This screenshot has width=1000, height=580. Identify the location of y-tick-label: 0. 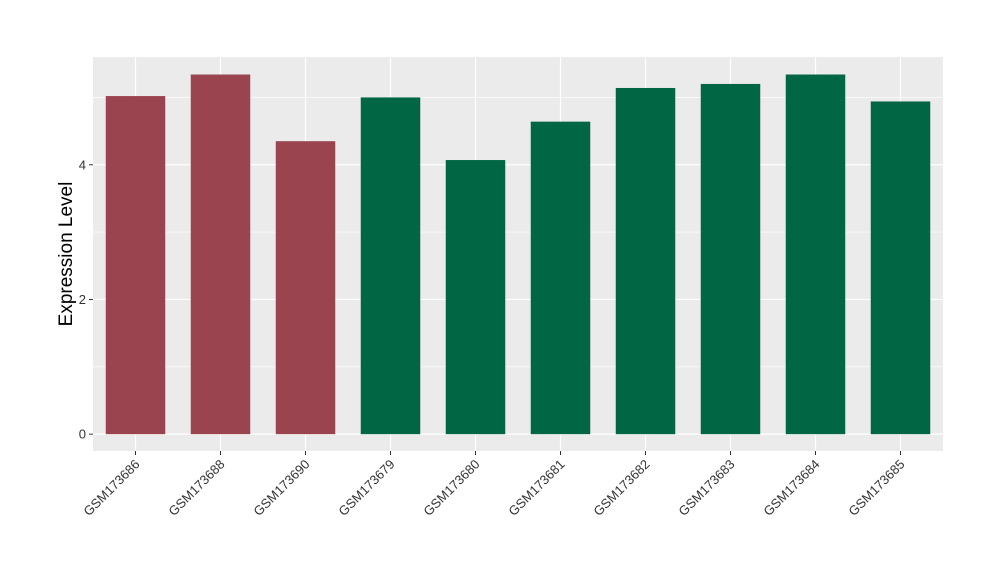
(82, 434).